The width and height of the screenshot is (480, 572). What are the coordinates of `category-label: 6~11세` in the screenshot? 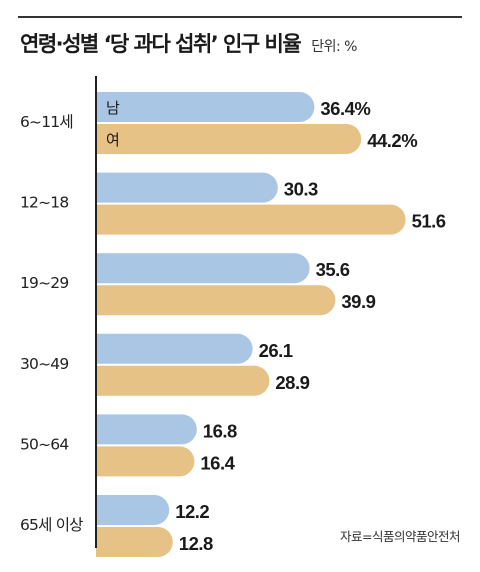 It's located at (46, 122).